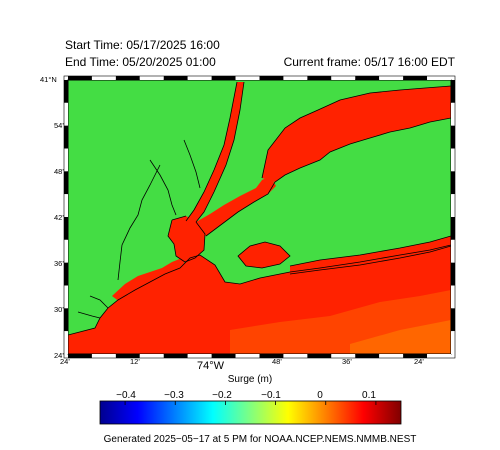  Describe the element at coordinates (271, 395) in the screenshot. I see `colorbar-tick-label: −0.1` at that location.